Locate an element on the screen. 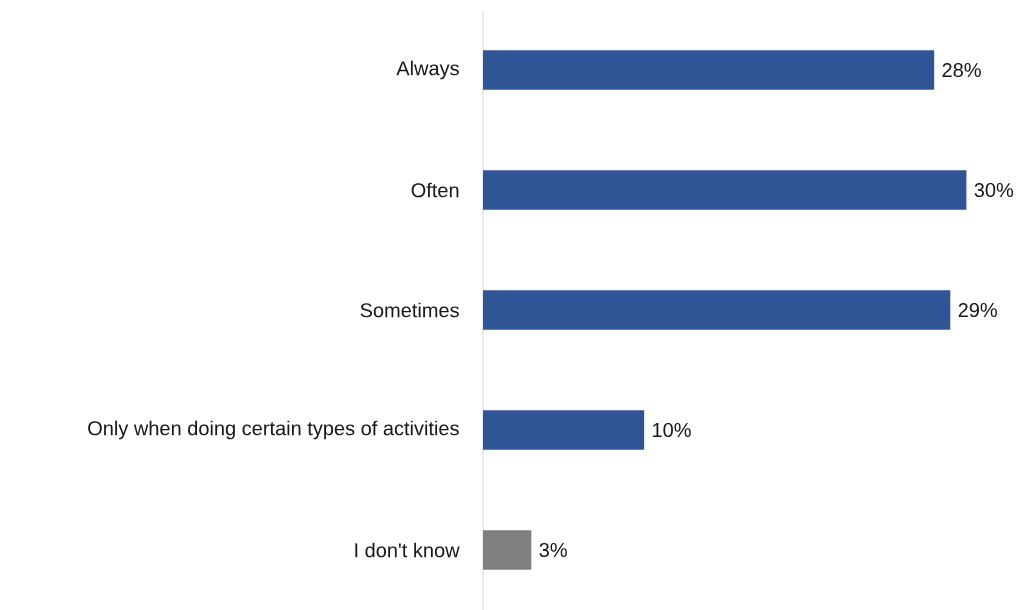 Image resolution: width=1022 pixels, height=610 pixels. data-label: 3% is located at coordinates (553, 550).